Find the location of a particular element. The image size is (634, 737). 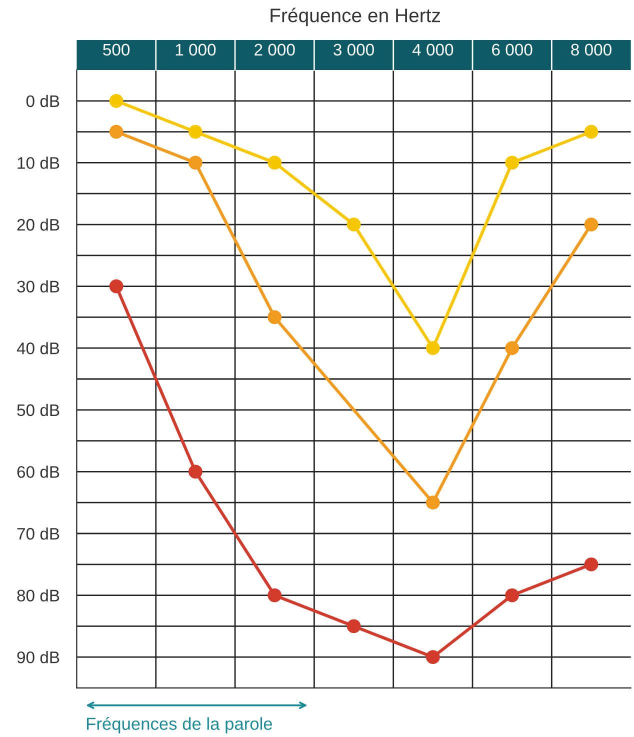

y-tick-label: 40 dB is located at coordinates (38, 348).